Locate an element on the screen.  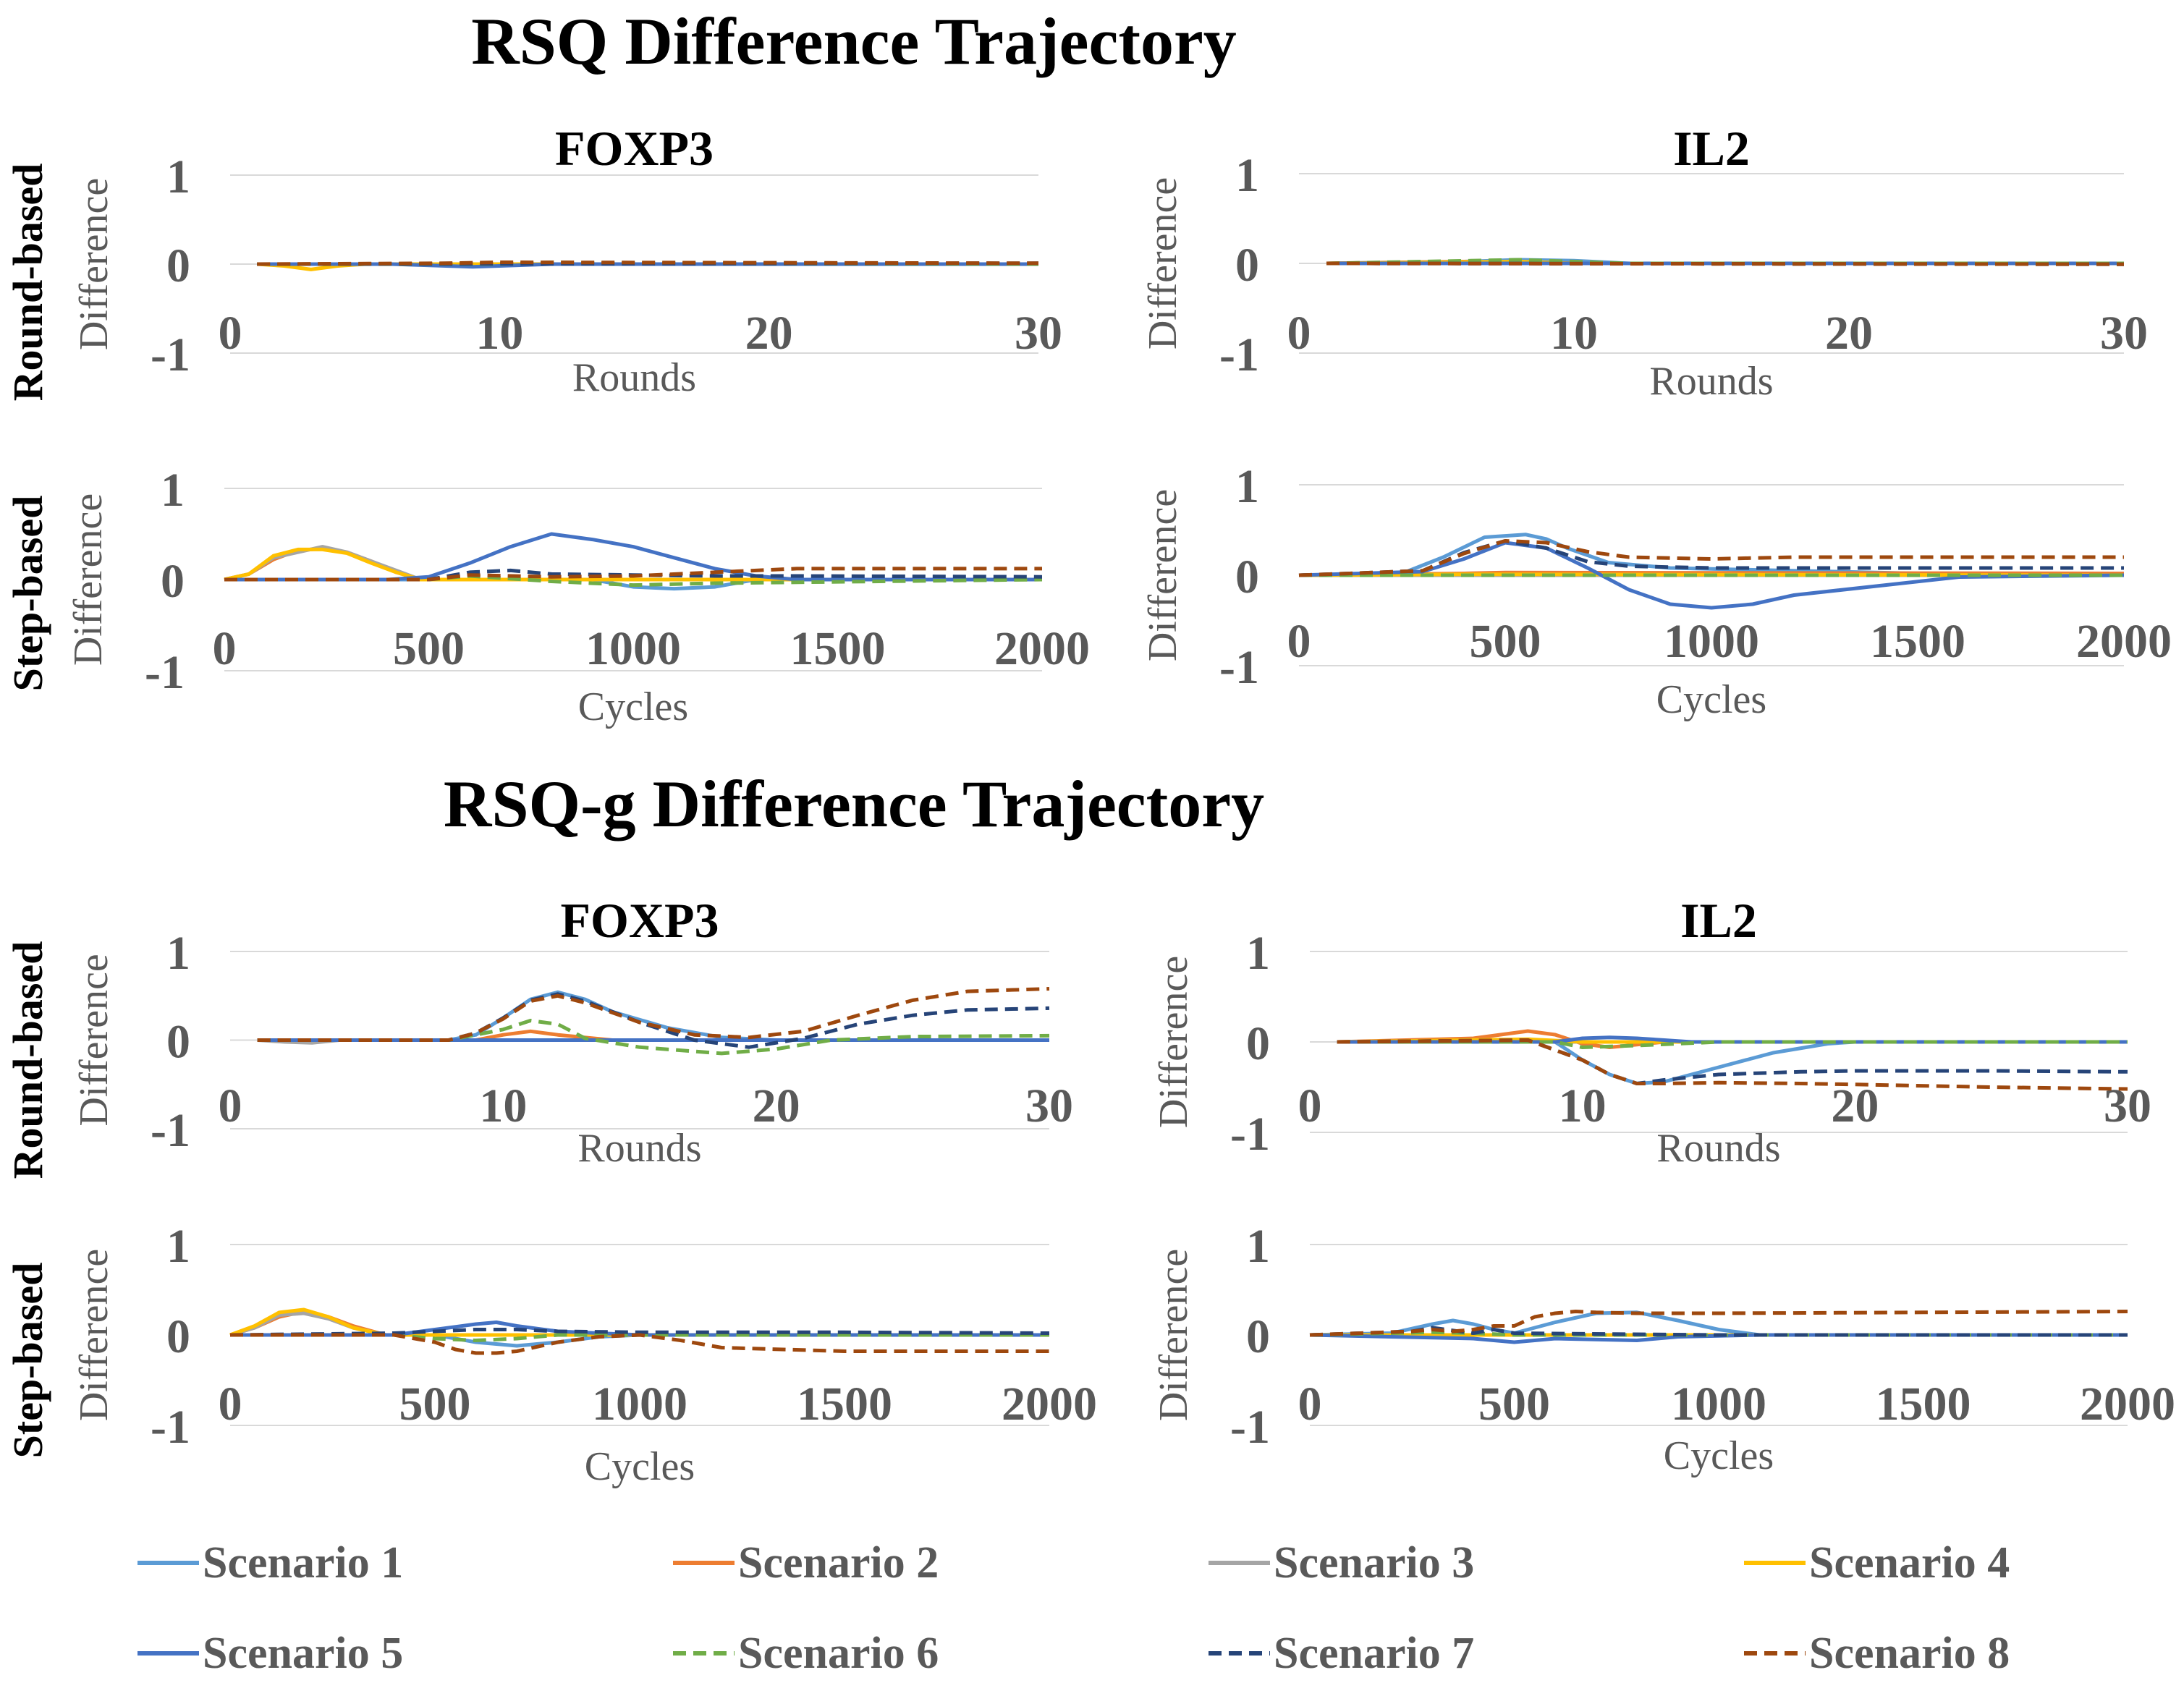
x-tick-label: 10 is located at coordinates (1583, 1106).